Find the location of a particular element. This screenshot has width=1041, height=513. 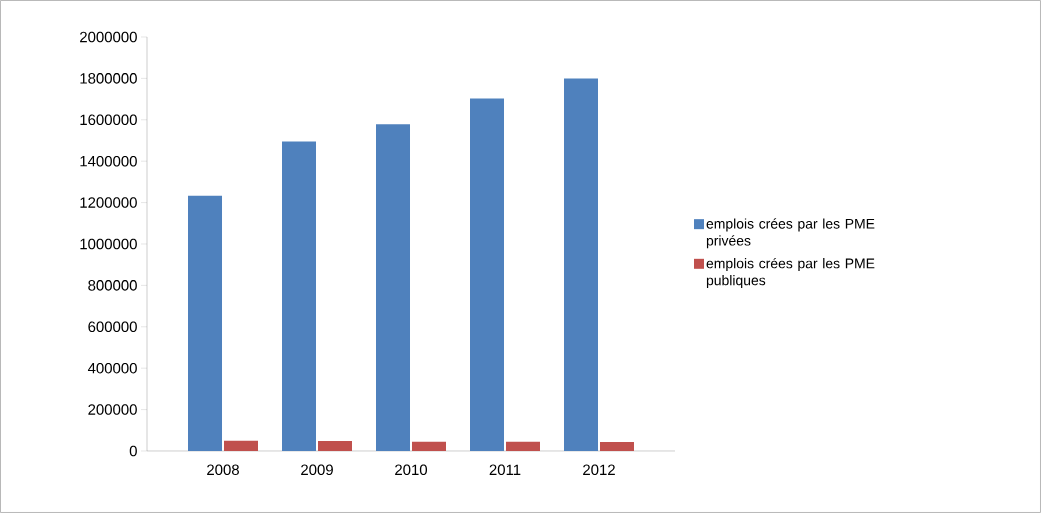

y-tick-label: 1800000 is located at coordinates (108, 78).